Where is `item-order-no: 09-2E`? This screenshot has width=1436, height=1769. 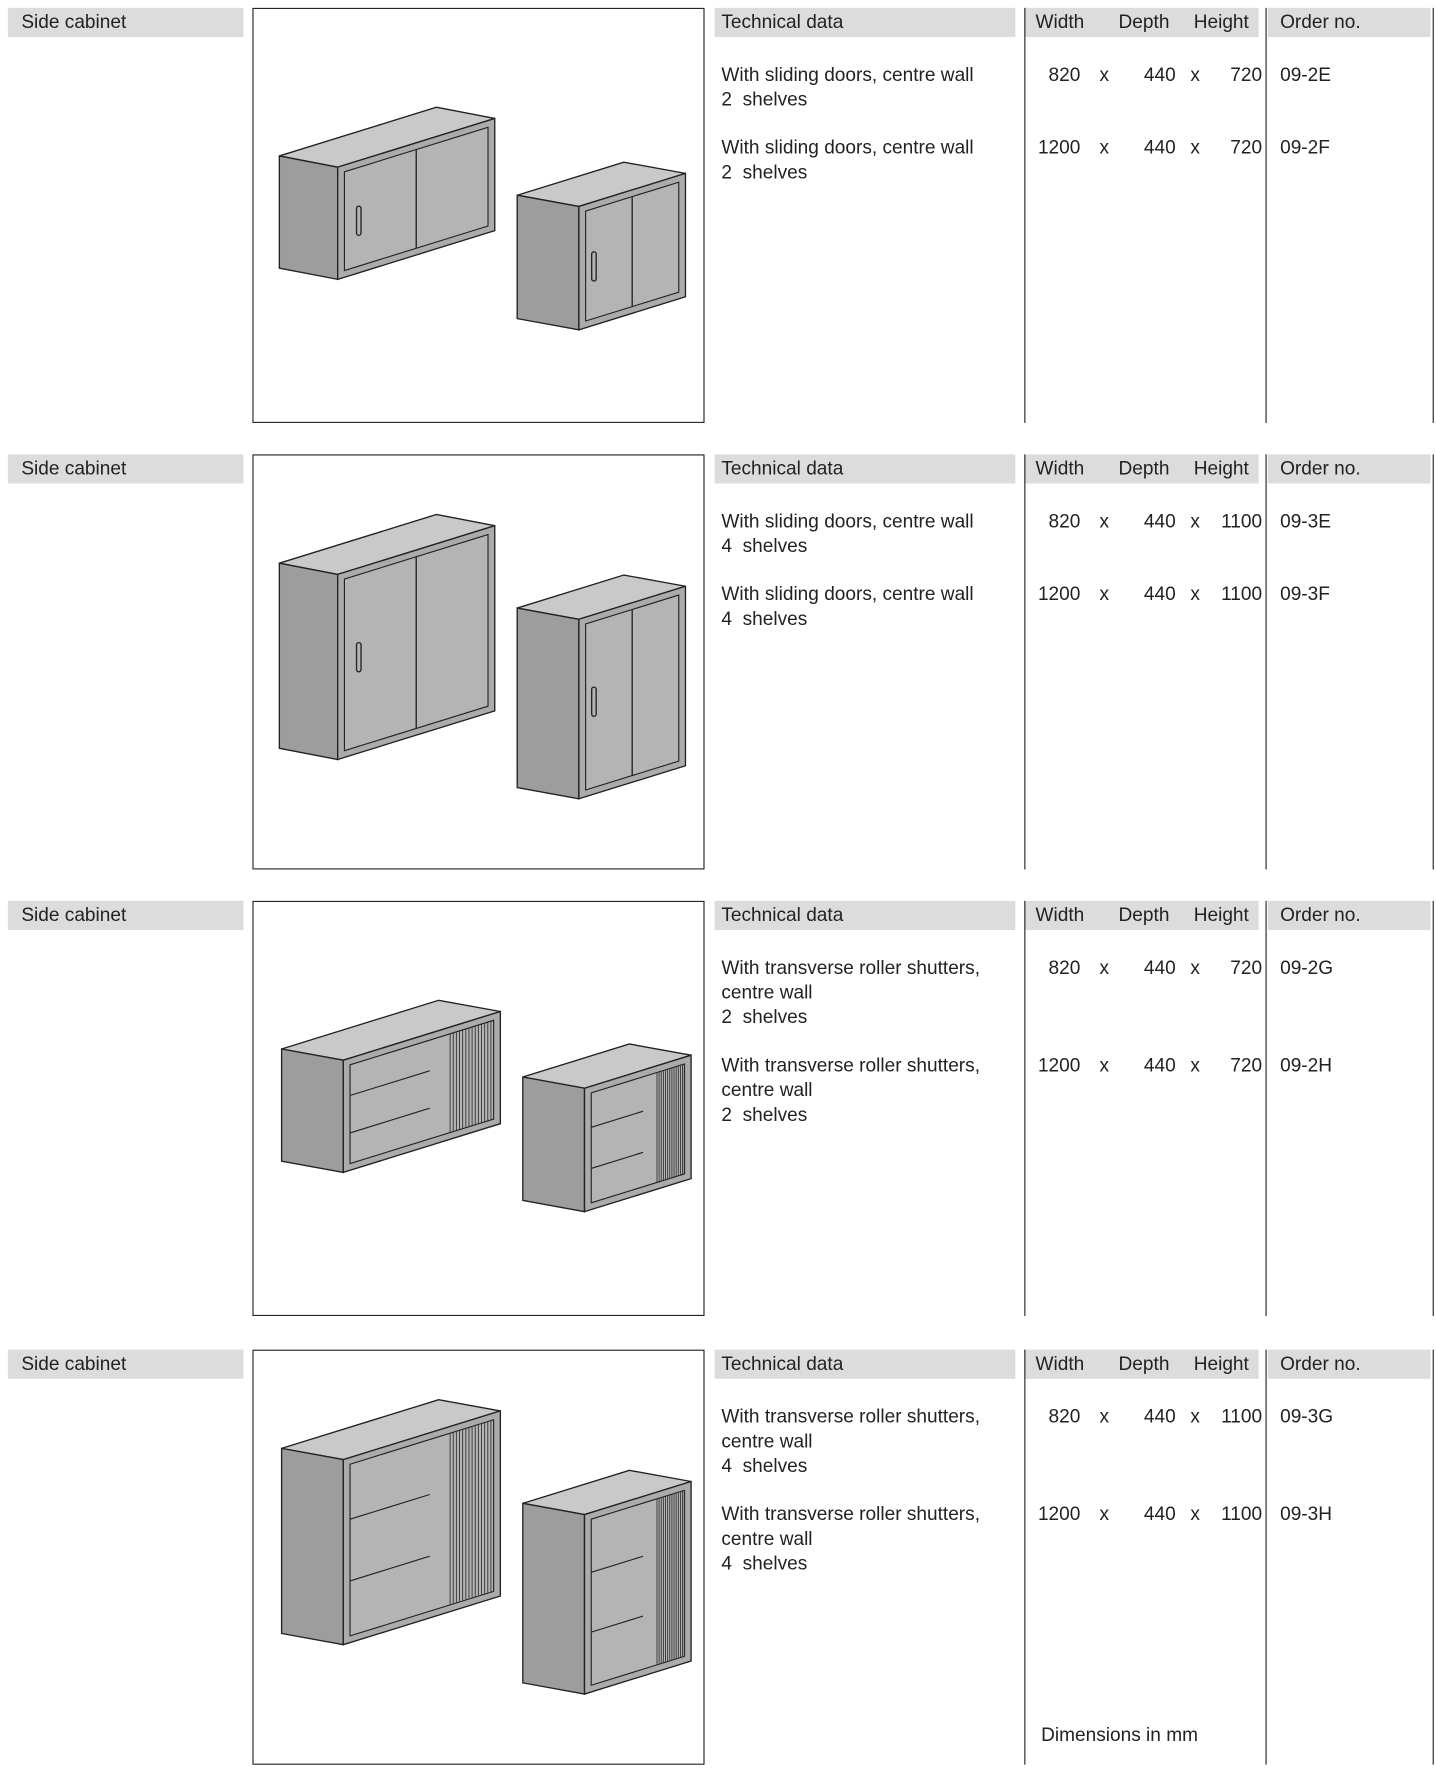 item-order-no: 09-2E is located at coordinates (1305, 74).